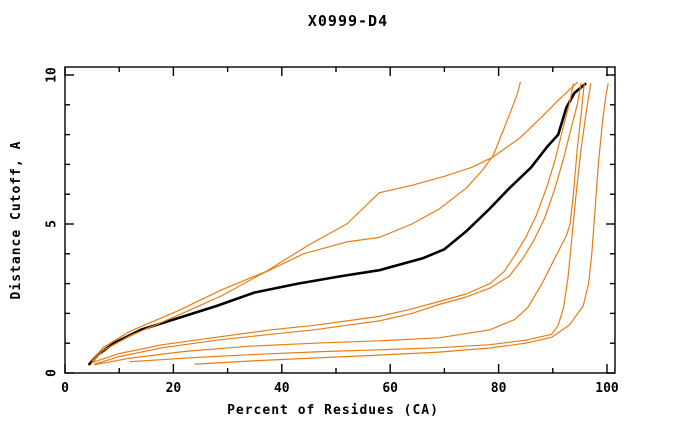  What do you see at coordinates (65, 388) in the screenshot?
I see `x-tick-label: 0` at bounding box center [65, 388].